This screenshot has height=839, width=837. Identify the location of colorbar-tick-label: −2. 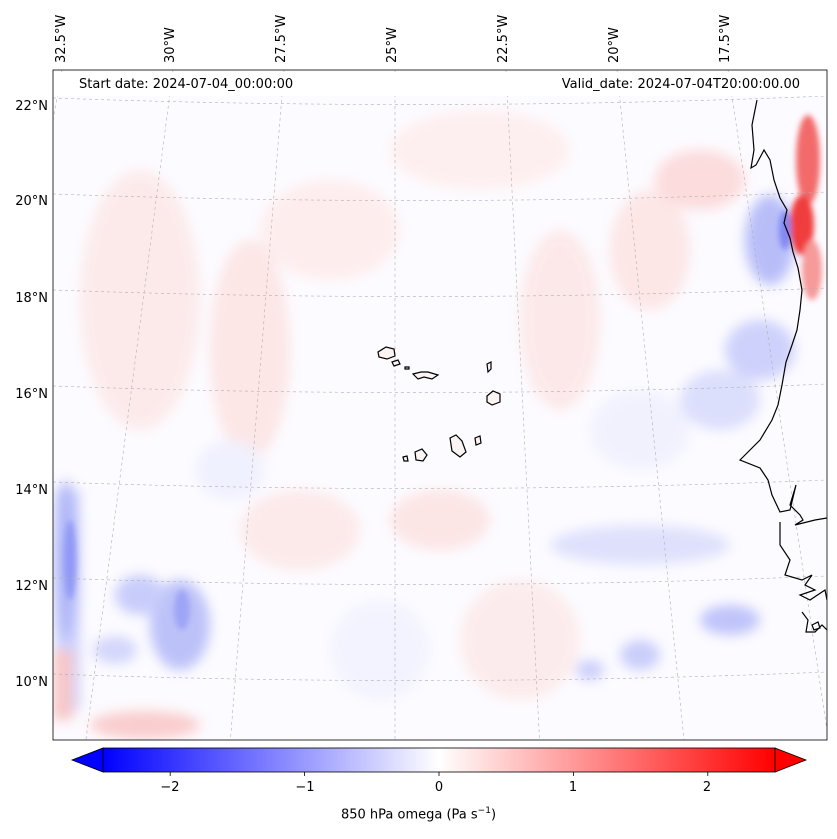
(170, 787).